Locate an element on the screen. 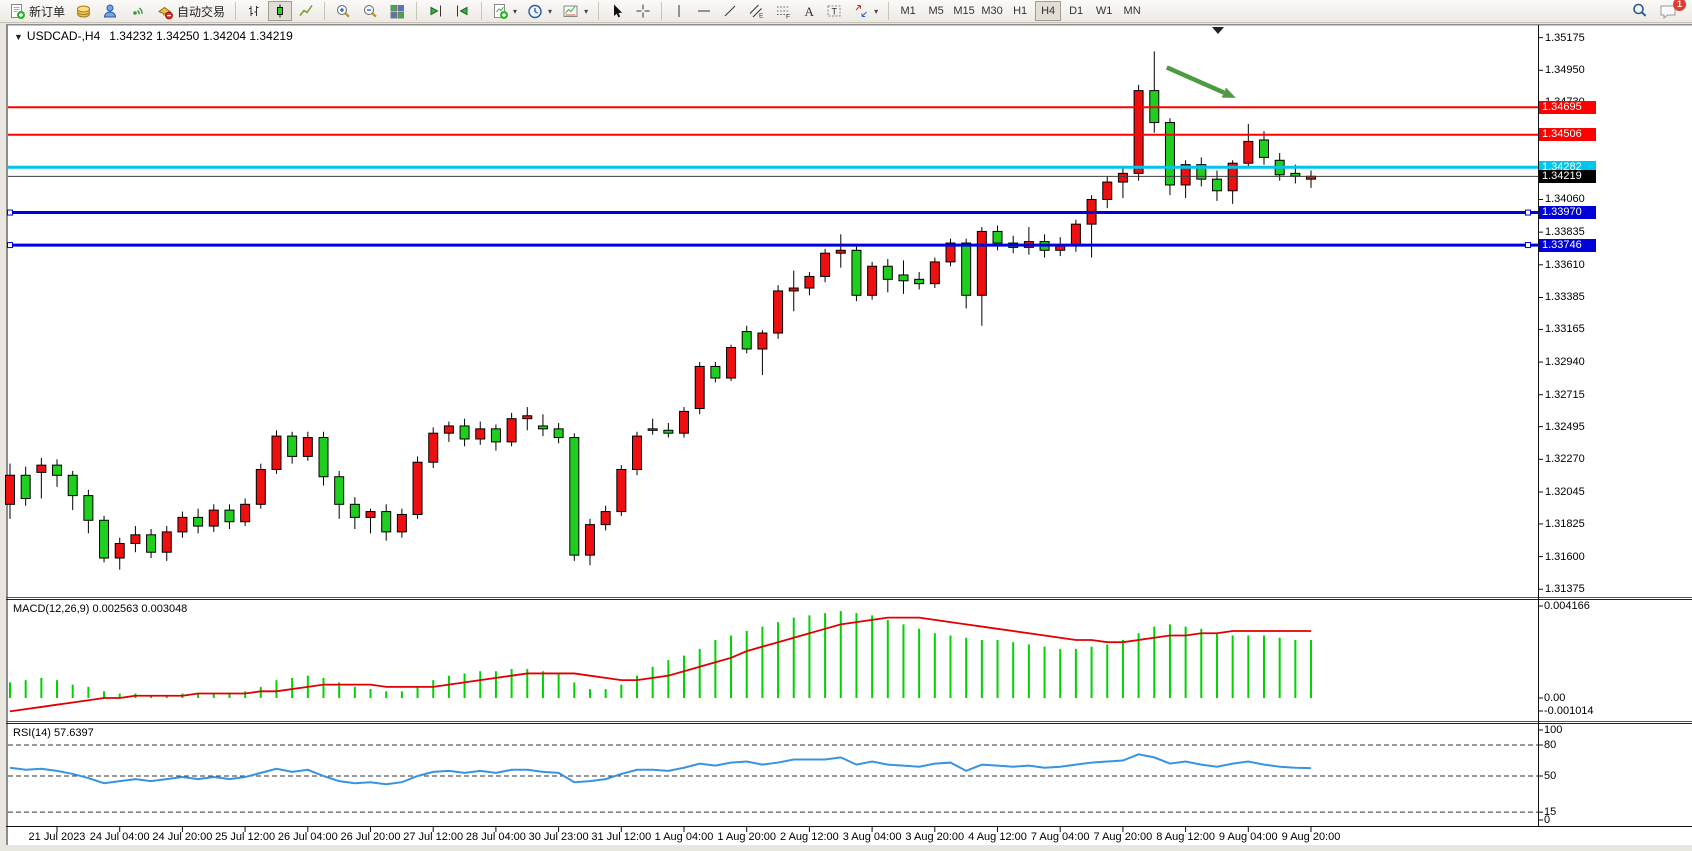  text-label-button: T is located at coordinates (834, 11).